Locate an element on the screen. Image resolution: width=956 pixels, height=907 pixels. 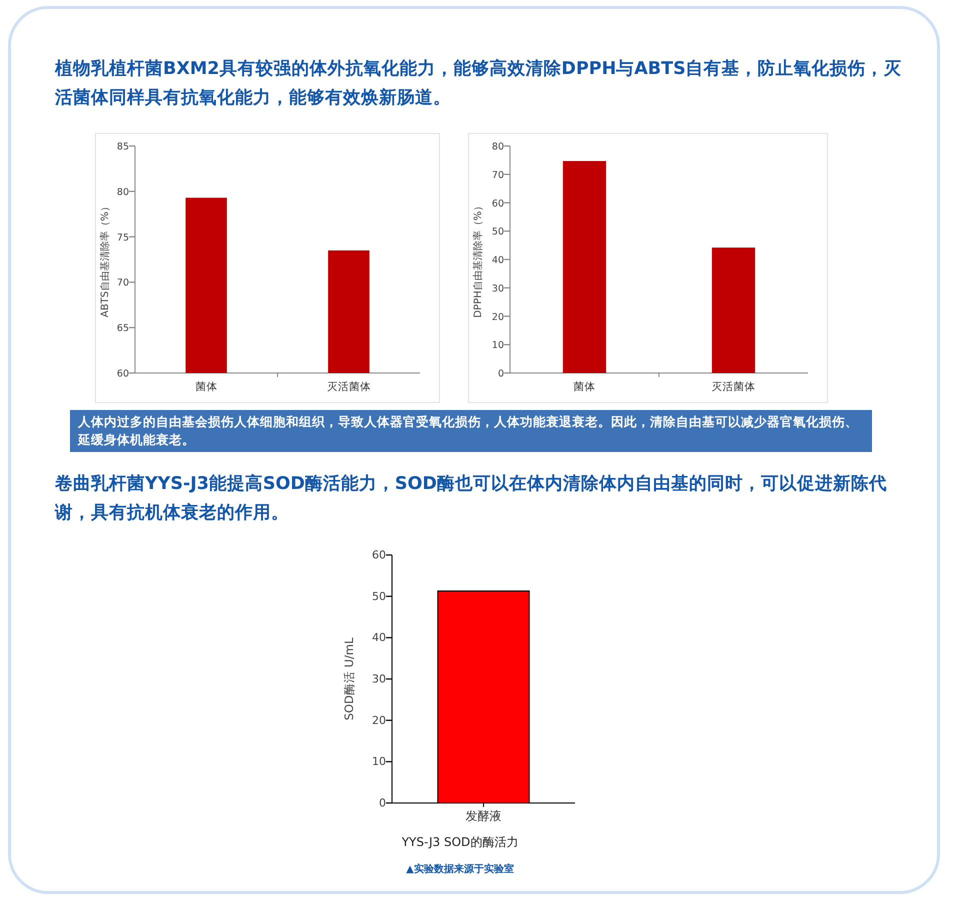
chart-title: 卷曲乳杆菌YYS-J3能提高SOD酶活能力，SOD酶也可以在体内清除体内自由基的同时，可以促进新陈代谢，具有抗机体衰老的作用。 is located at coordinates (471, 498).